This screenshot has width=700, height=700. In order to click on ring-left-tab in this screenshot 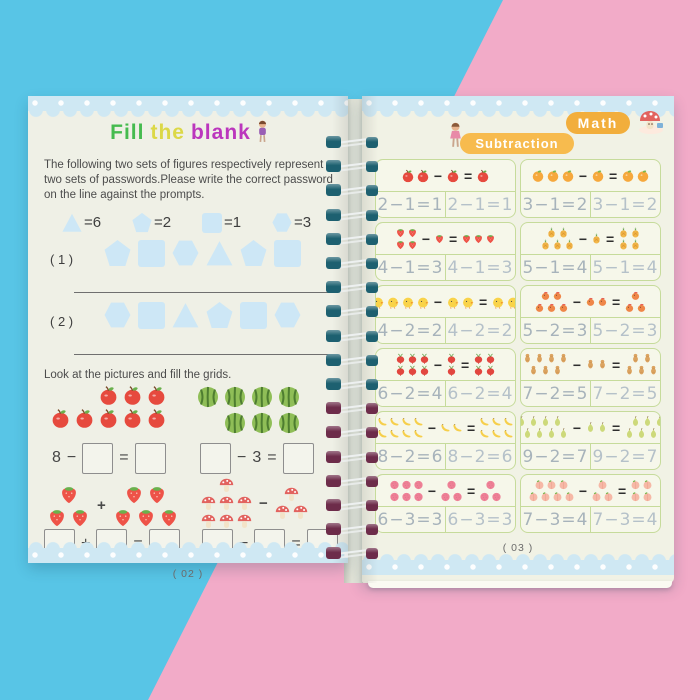, I will do `click(333, 142)`.